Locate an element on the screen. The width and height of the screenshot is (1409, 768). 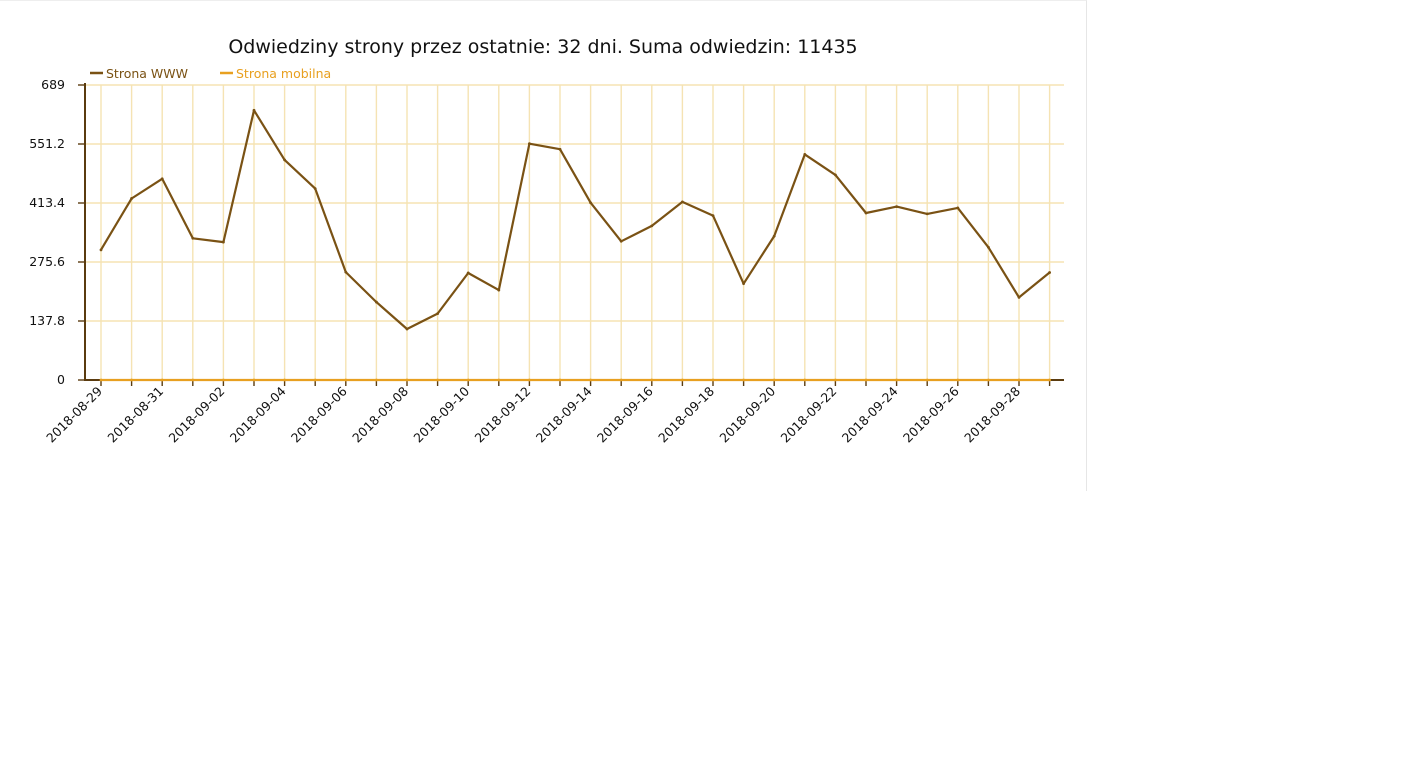
y-tick-label: 137.8 is located at coordinates (47, 320).